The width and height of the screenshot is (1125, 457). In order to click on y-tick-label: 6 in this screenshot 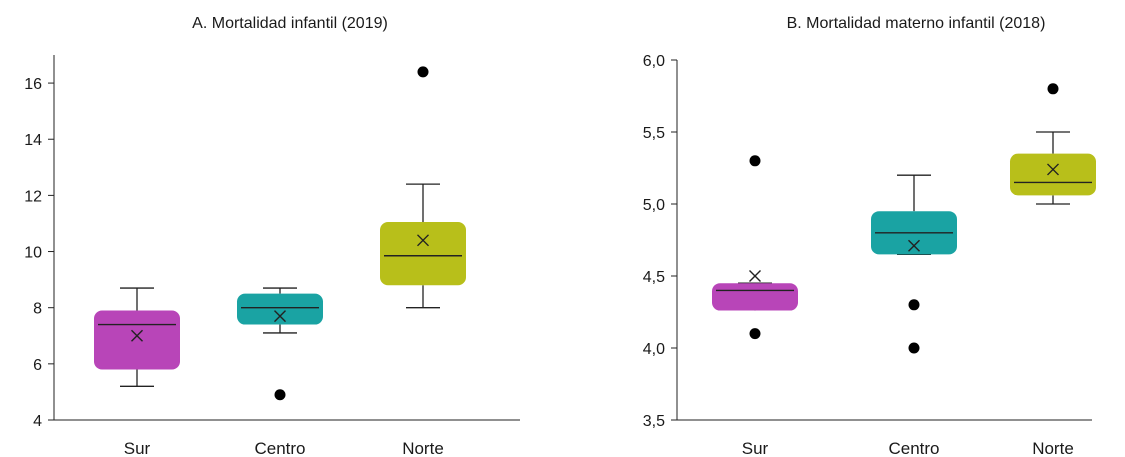, I will do `click(37, 365)`.